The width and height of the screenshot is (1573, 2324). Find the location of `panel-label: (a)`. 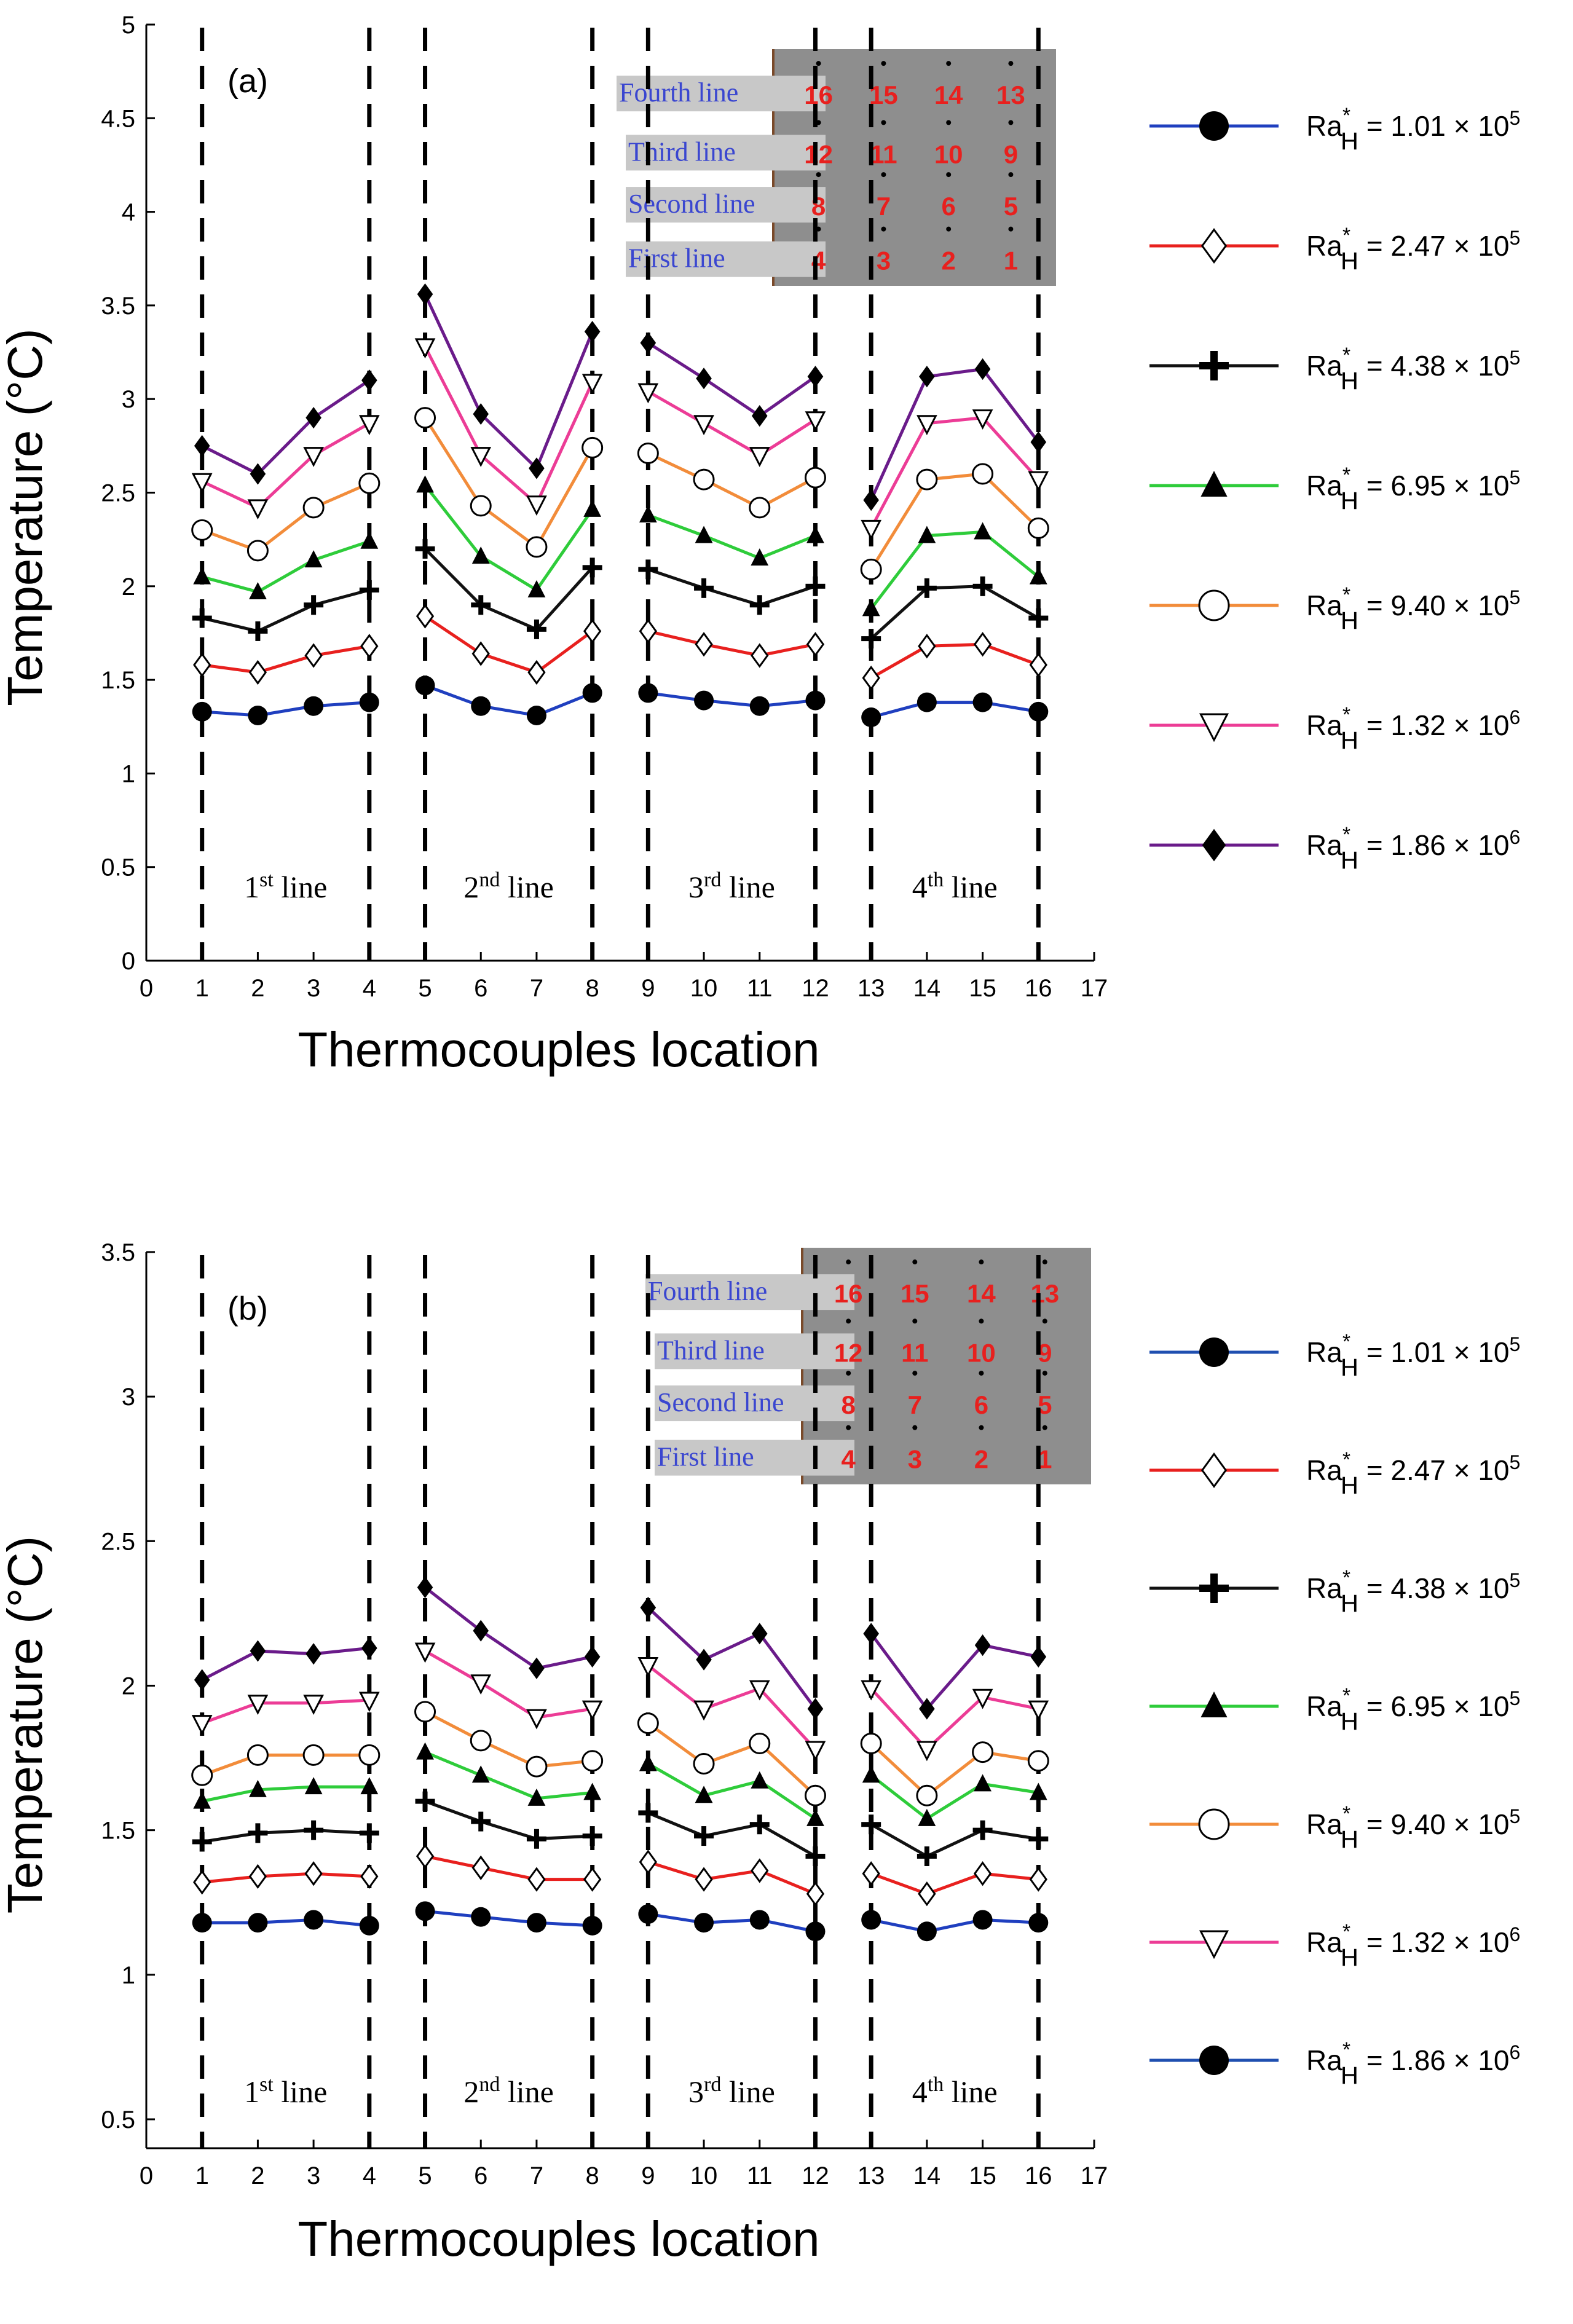

panel-label: (a) is located at coordinates (248, 81).